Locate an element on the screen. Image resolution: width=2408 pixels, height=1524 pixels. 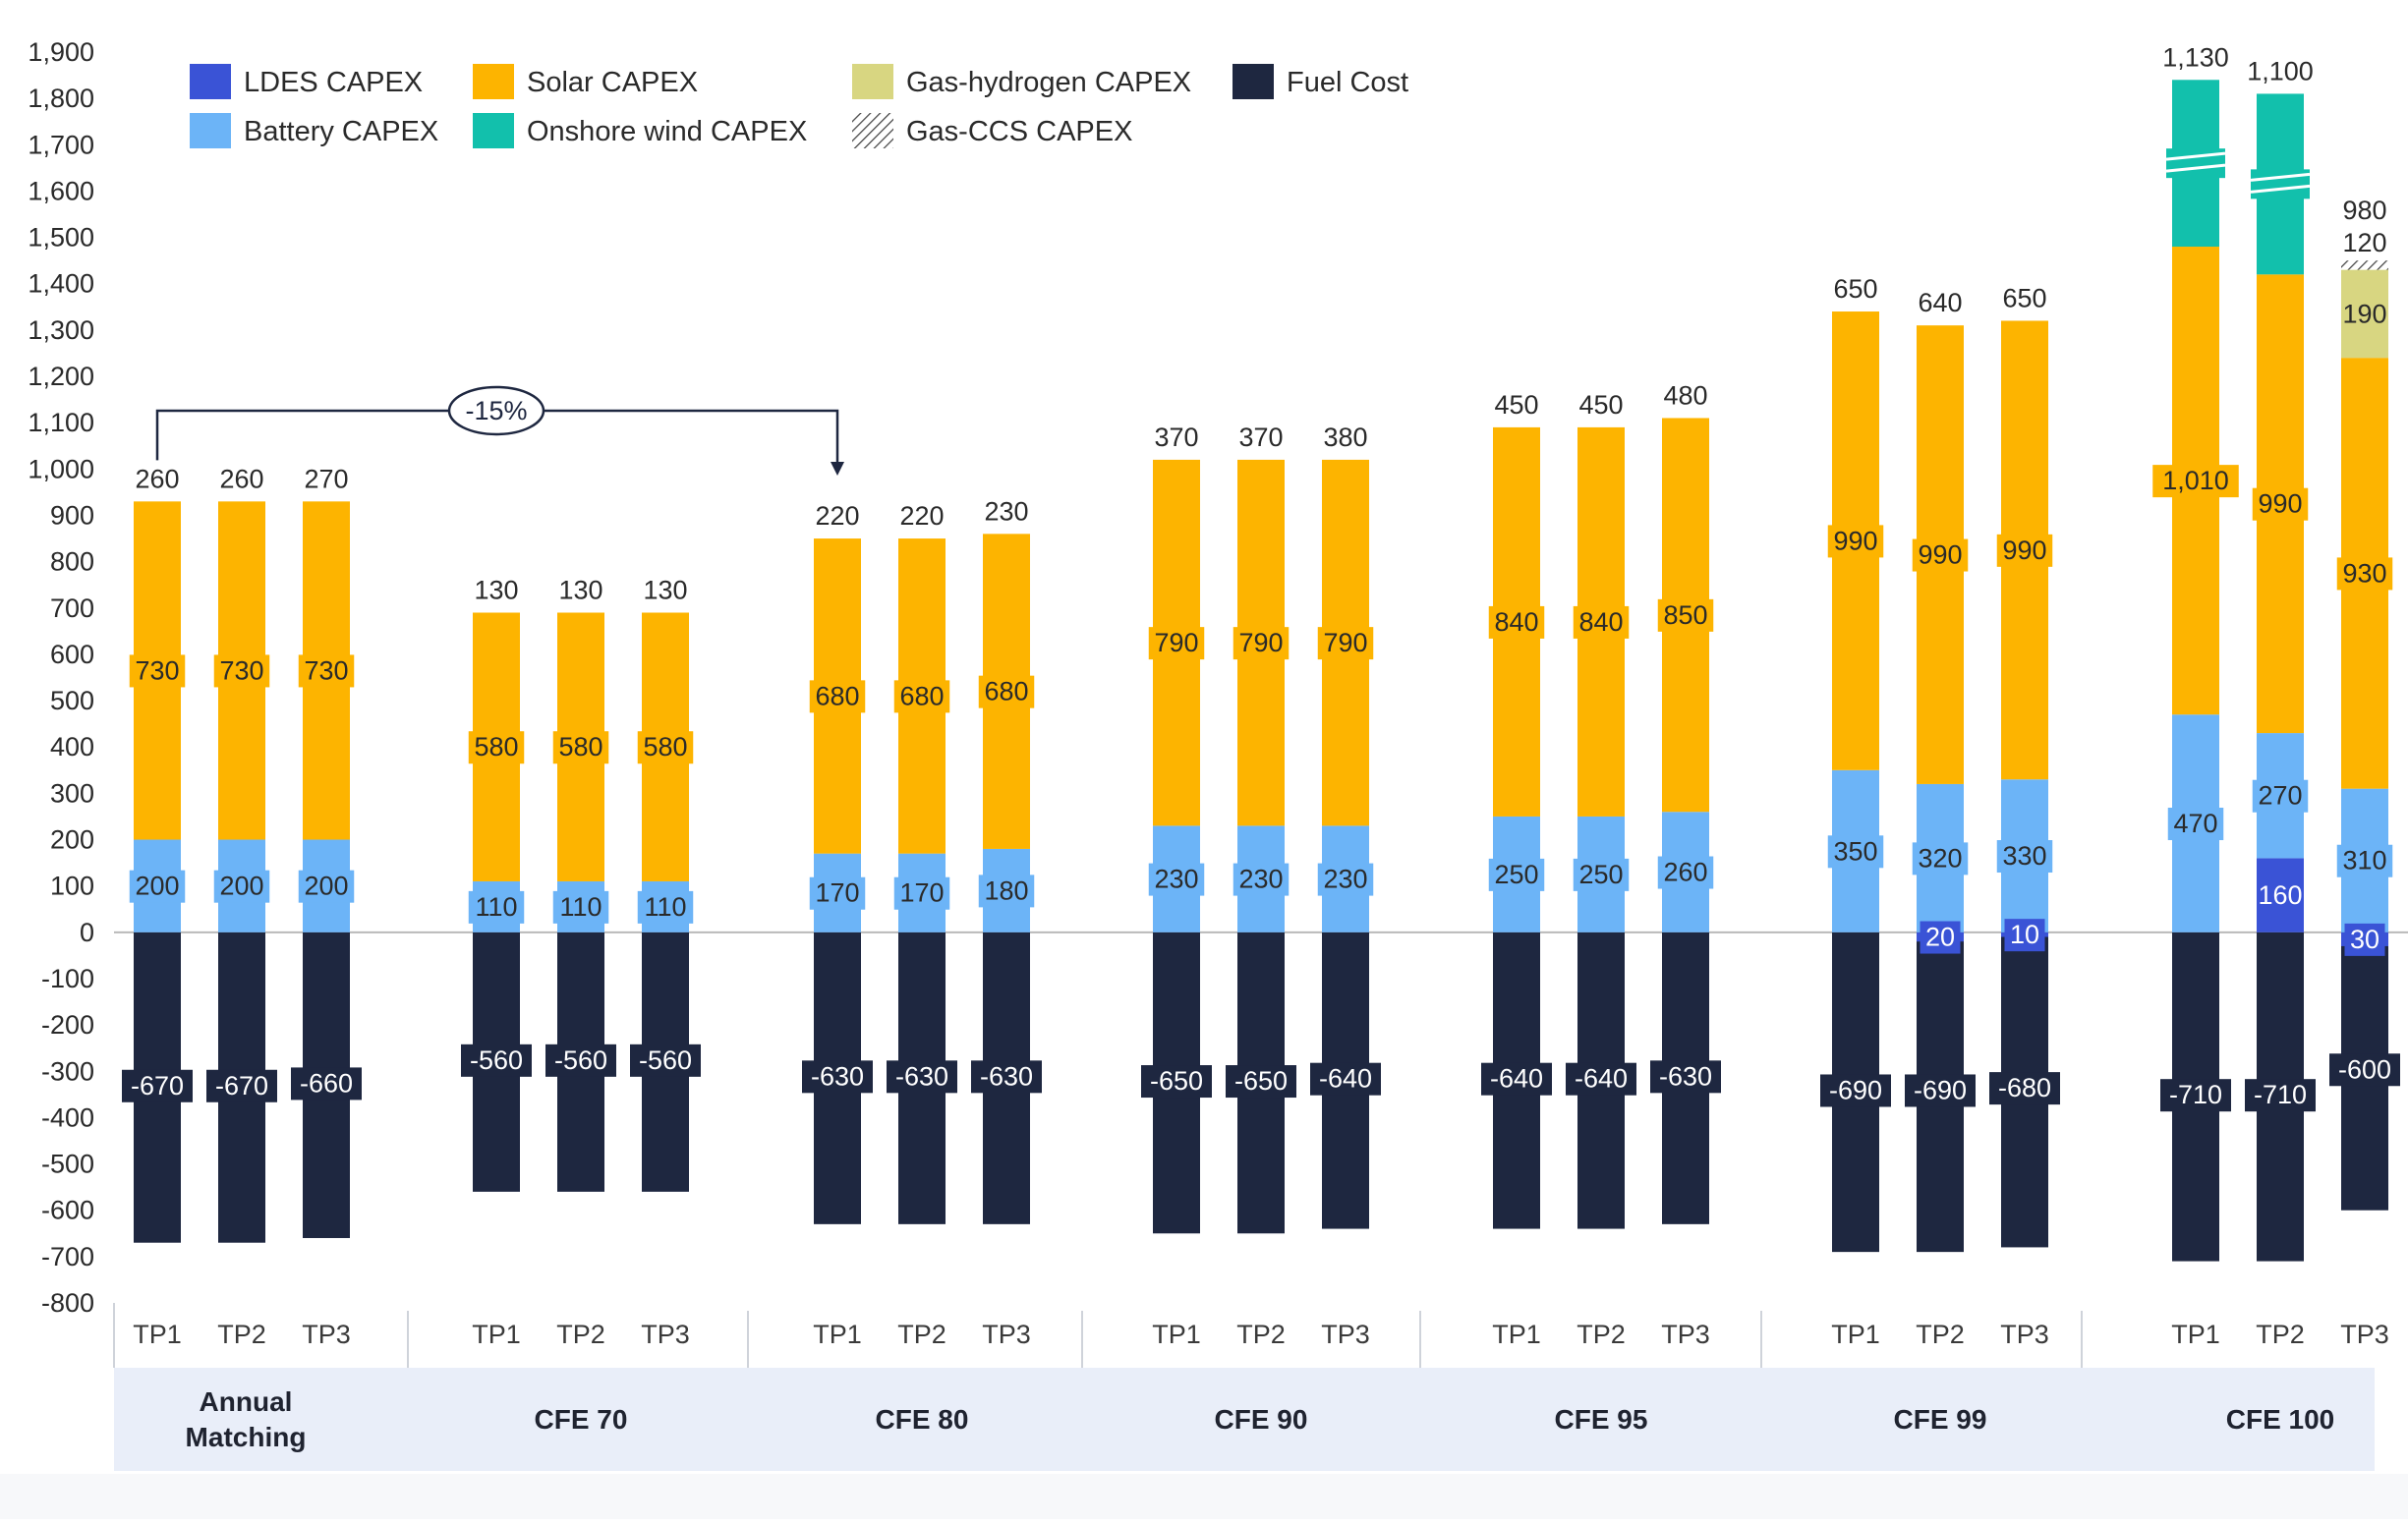
y-tick-label: 200 is located at coordinates (72, 840).